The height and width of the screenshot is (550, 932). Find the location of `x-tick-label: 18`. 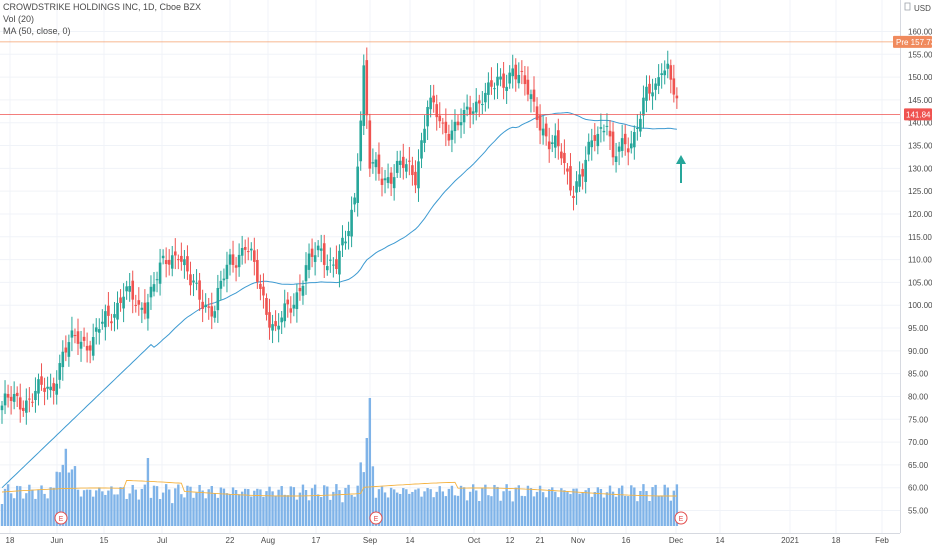

x-tick-label: 18 is located at coordinates (836, 540).